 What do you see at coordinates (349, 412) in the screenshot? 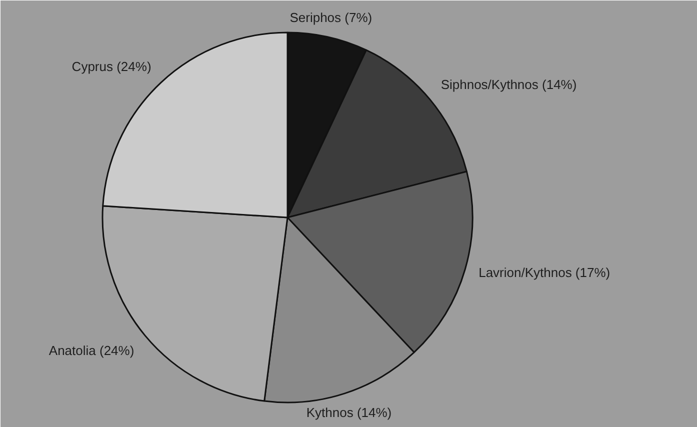
I see `slice-label: Kythnos (14%)` at bounding box center [349, 412].